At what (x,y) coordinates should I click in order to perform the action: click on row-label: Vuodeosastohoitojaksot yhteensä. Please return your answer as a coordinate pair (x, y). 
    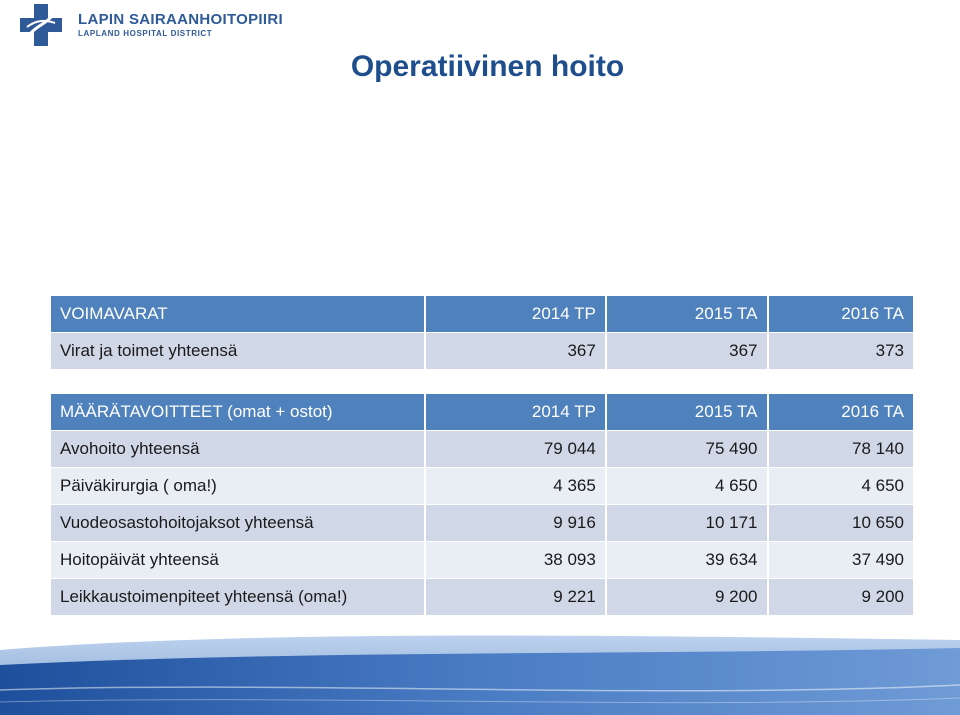
    Looking at the image, I should click on (237, 523).